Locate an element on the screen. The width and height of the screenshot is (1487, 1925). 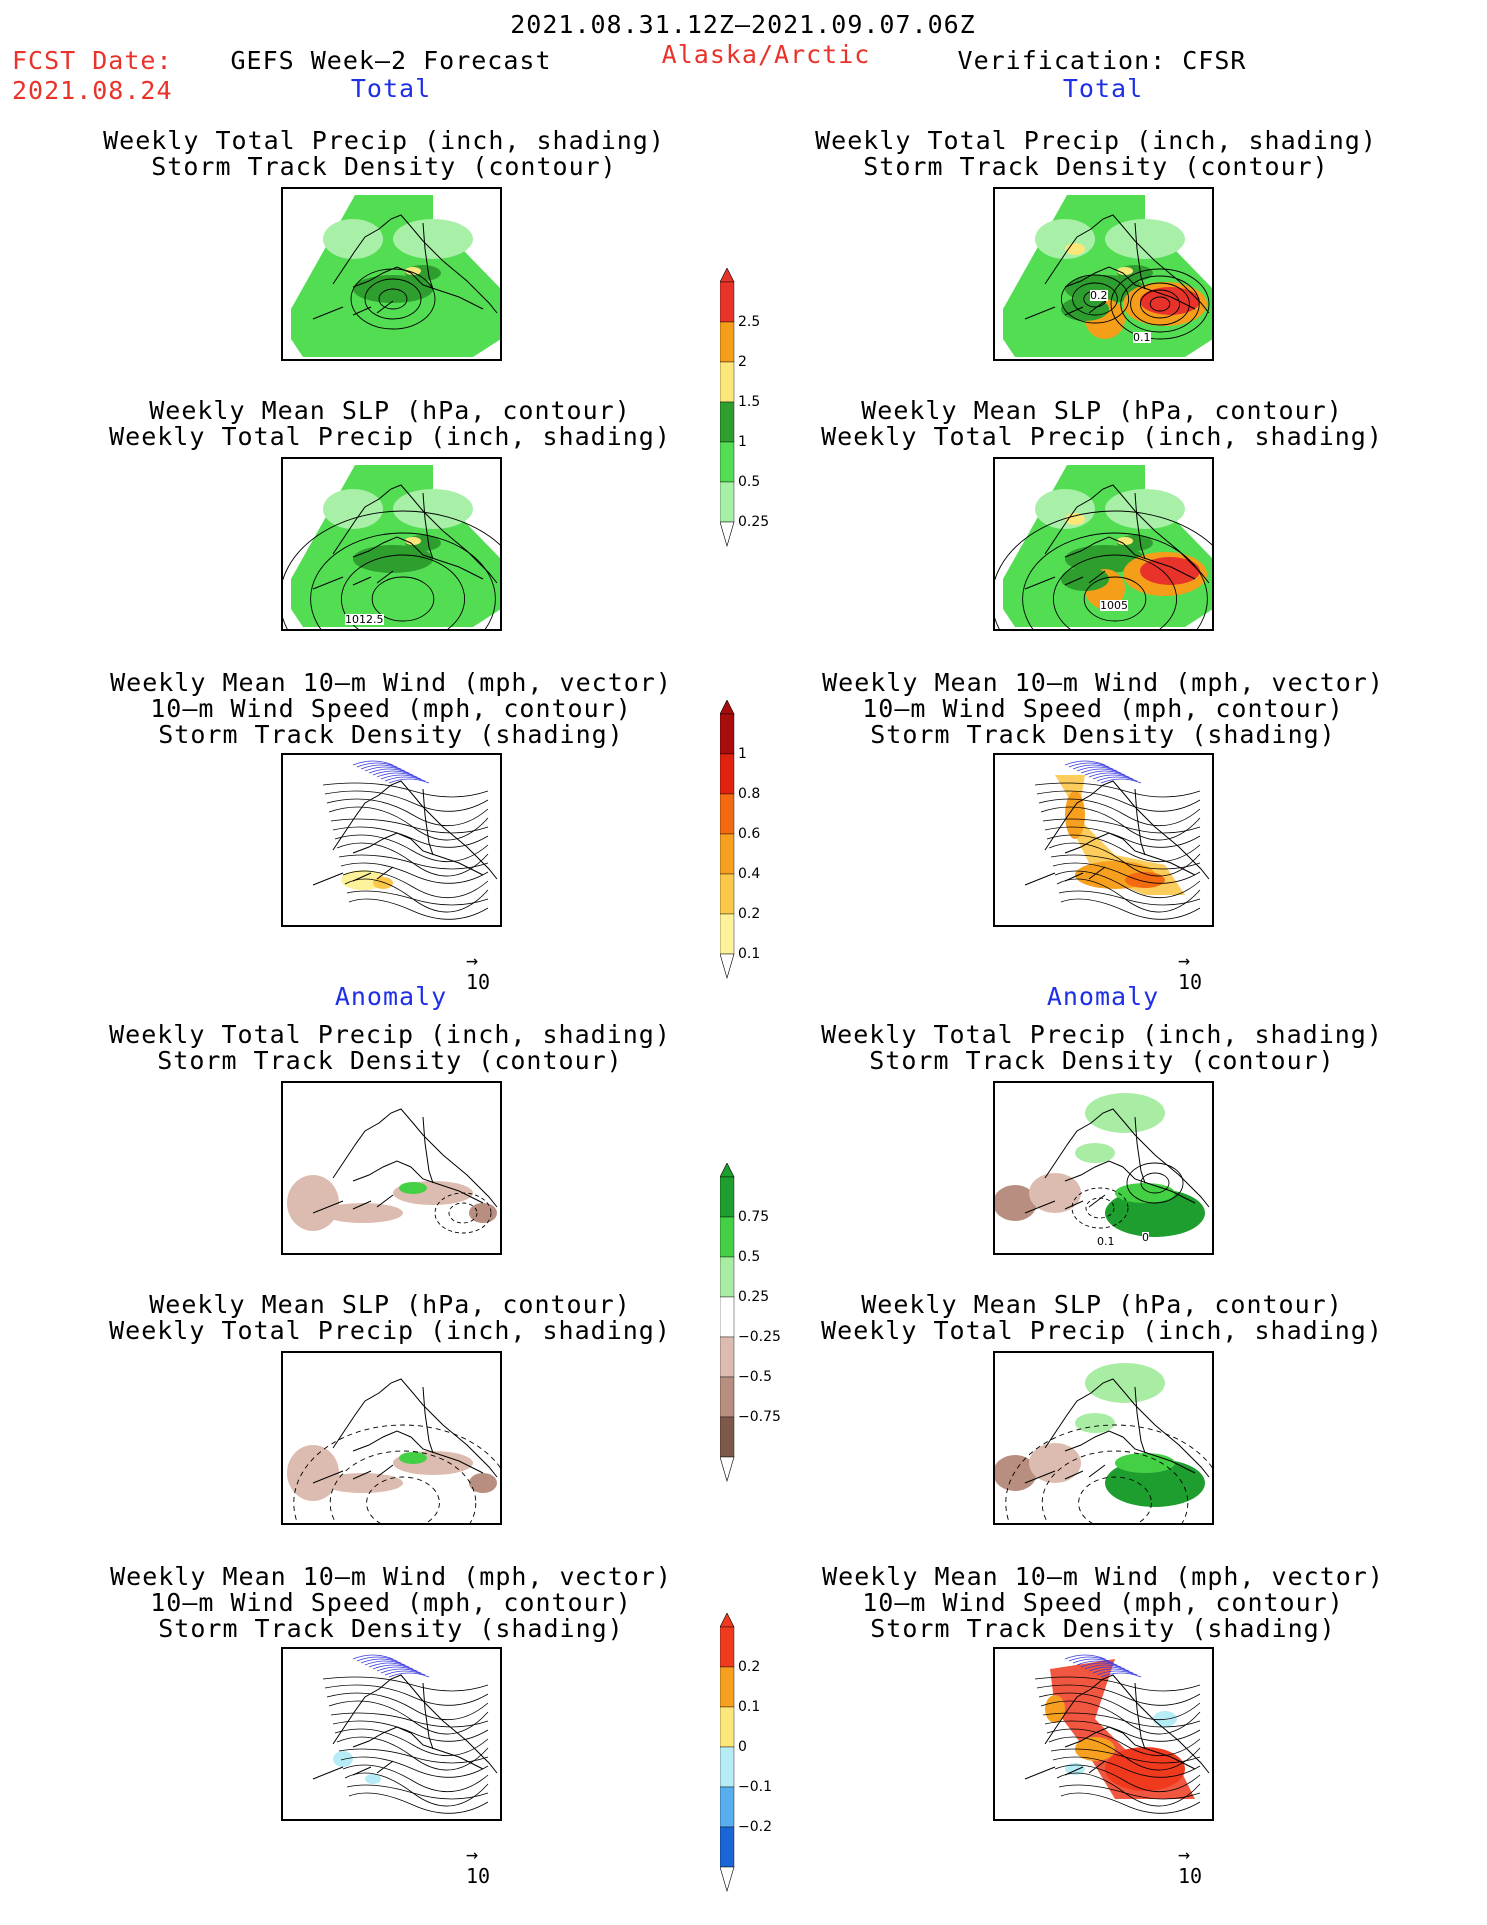
verification-title: Verification: CFSR is located at coordinates (1102, 60).